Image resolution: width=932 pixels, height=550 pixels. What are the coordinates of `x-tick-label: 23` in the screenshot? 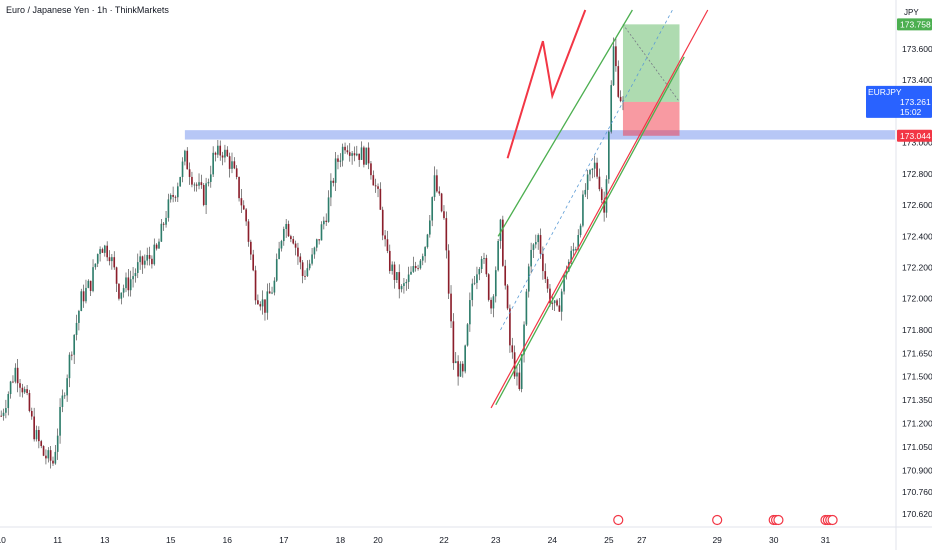 It's located at (496, 540).